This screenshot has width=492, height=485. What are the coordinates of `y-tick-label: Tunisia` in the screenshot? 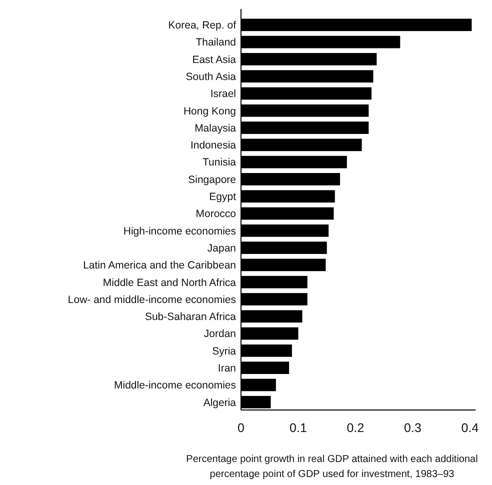 It's located at (219, 162).